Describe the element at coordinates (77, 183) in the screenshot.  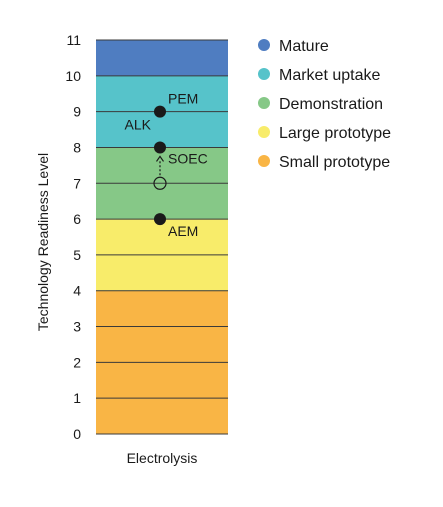
I see `y-tick-label-7: 7` at that location.